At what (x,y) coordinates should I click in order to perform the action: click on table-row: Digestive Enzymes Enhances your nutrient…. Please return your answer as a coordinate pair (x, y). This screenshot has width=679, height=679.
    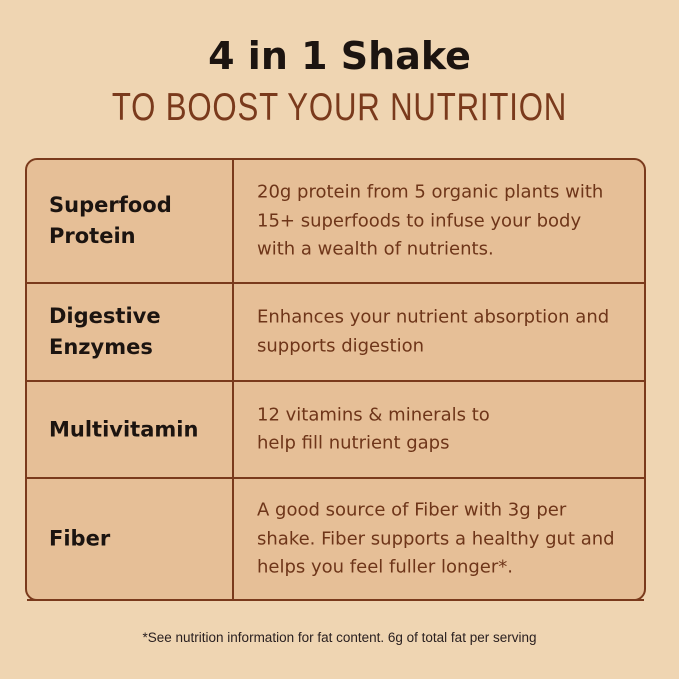
    Looking at the image, I should click on (335, 333).